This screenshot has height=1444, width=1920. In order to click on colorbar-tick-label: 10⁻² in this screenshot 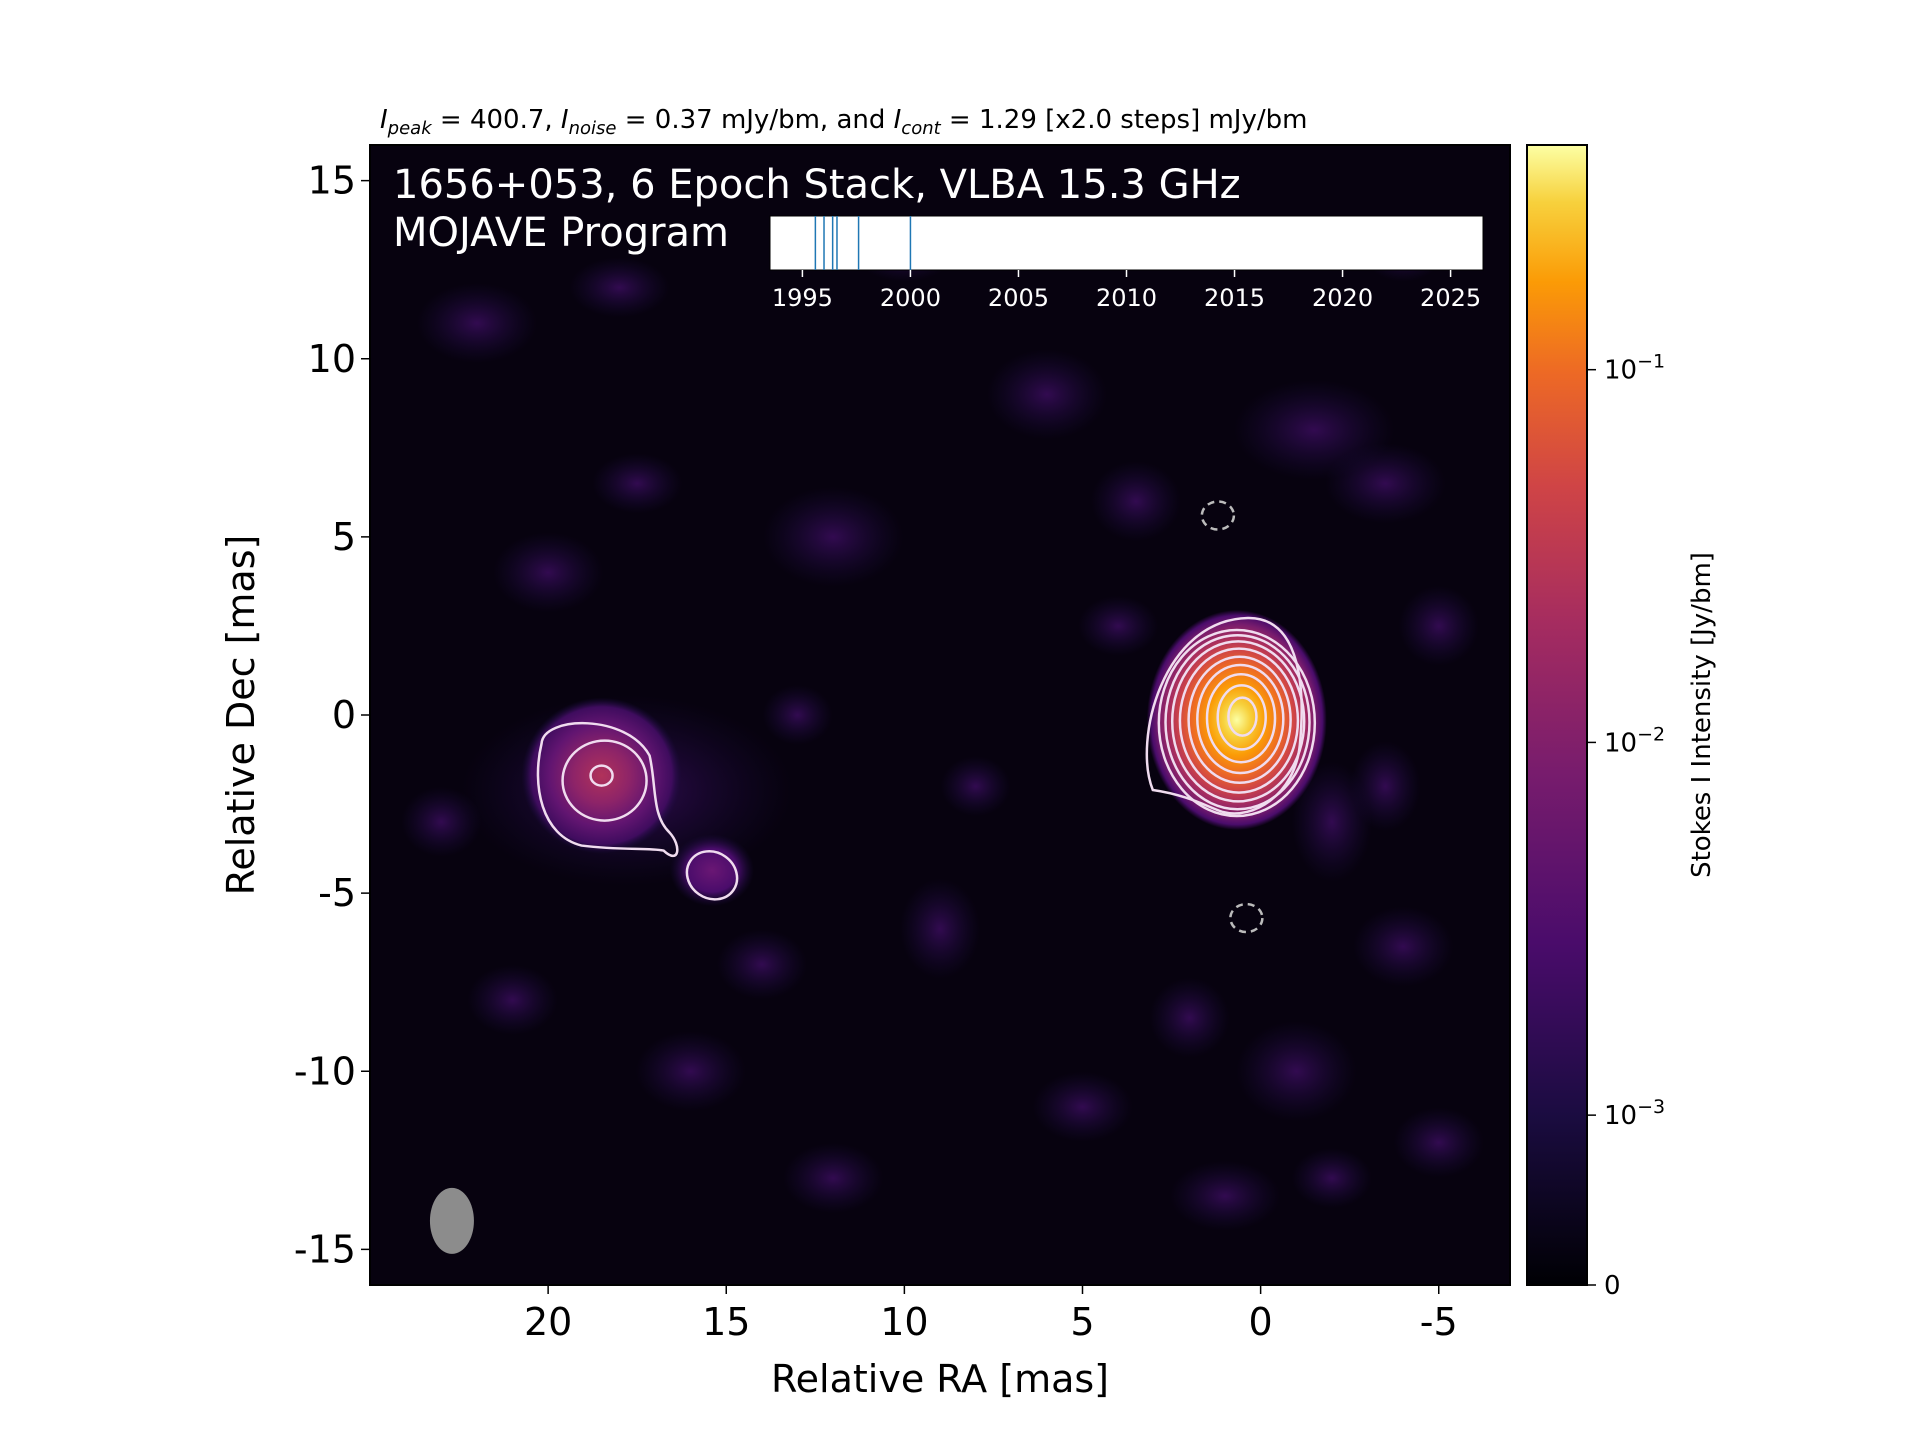, I will do `click(1634, 740)`.